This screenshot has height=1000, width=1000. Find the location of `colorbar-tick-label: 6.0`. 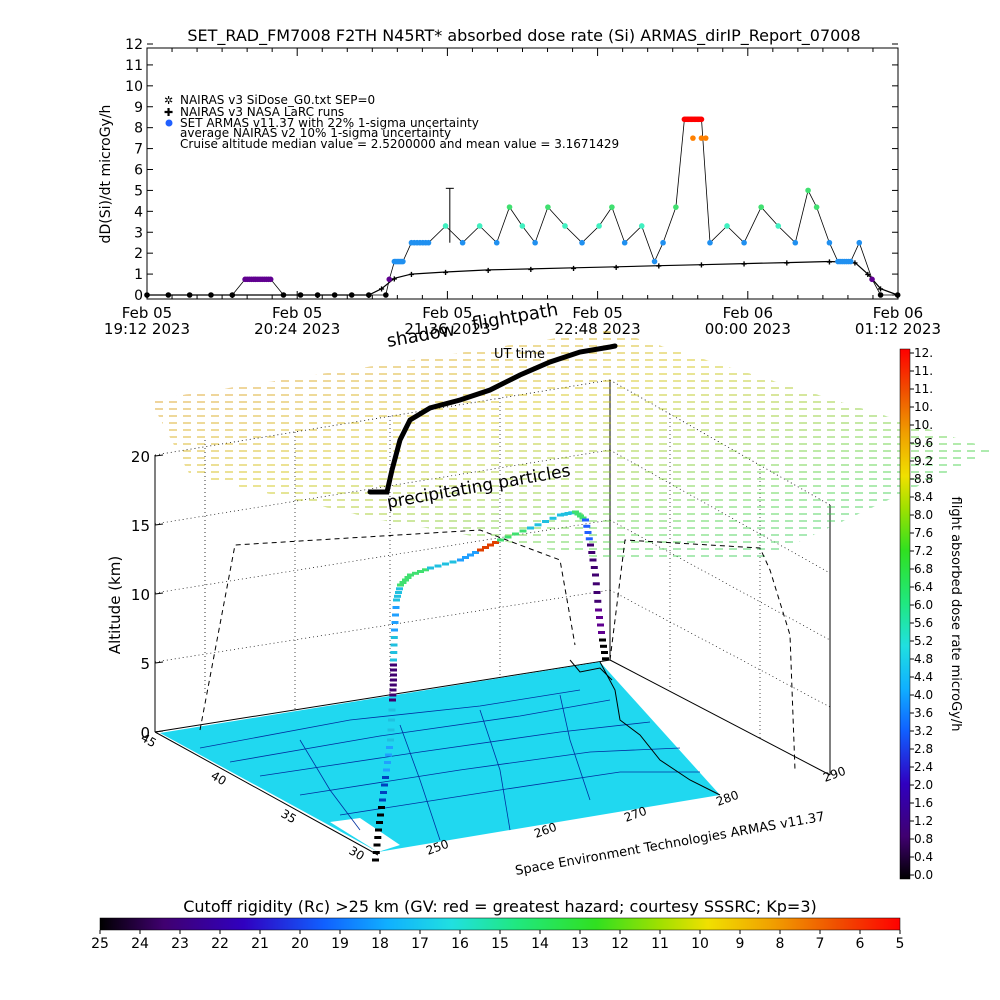

colorbar-tick-label: 6.0 is located at coordinates (923, 605).